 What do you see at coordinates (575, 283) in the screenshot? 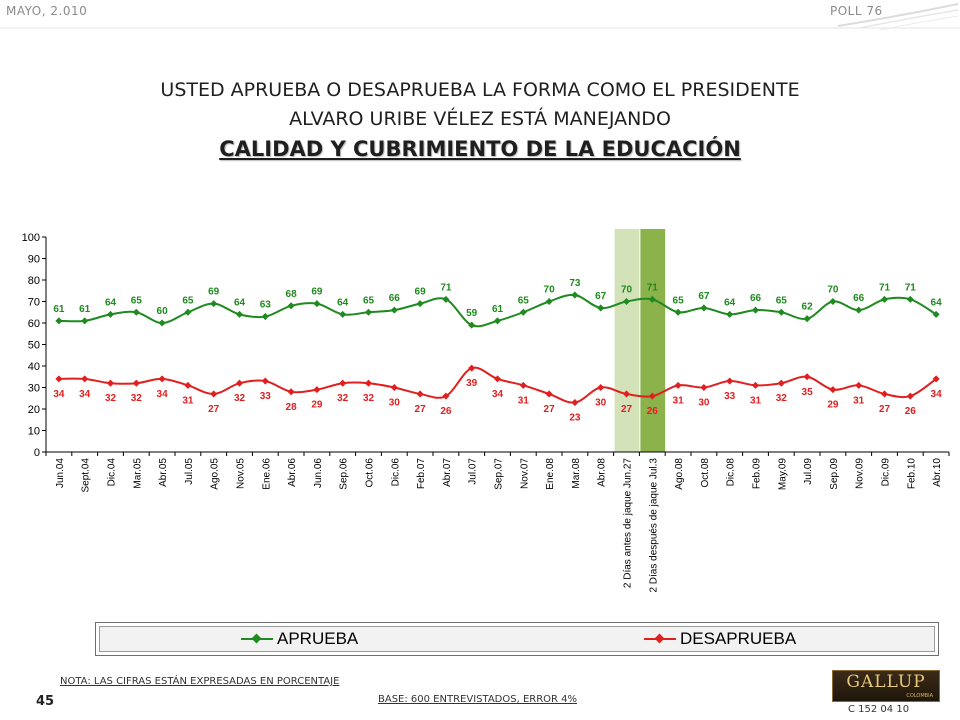
I see `data-label-approve: 73` at bounding box center [575, 283].